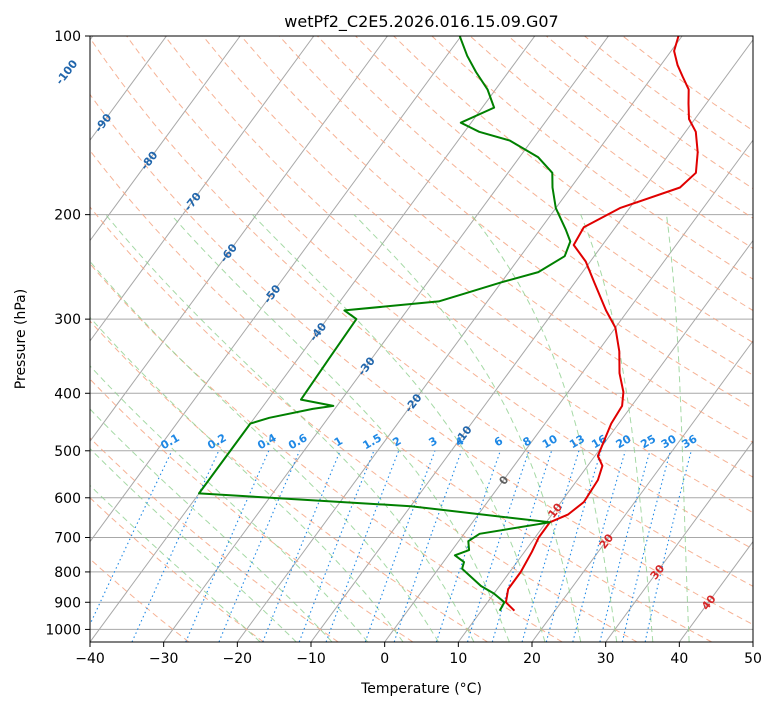 The image size is (775, 708). What do you see at coordinates (753, 659) in the screenshot?
I see `x-tick-label: 50` at bounding box center [753, 659].